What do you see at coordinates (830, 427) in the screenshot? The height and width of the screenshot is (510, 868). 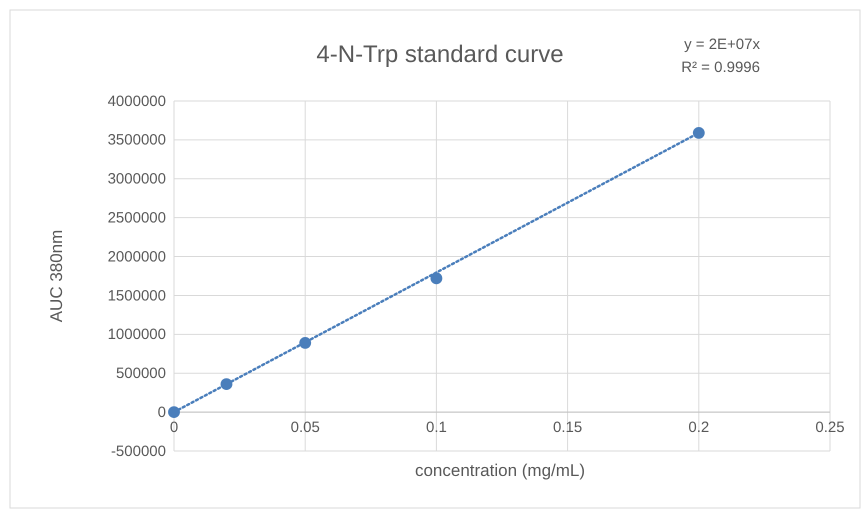 I see `x-tick-label: 0.25` at bounding box center [830, 427].